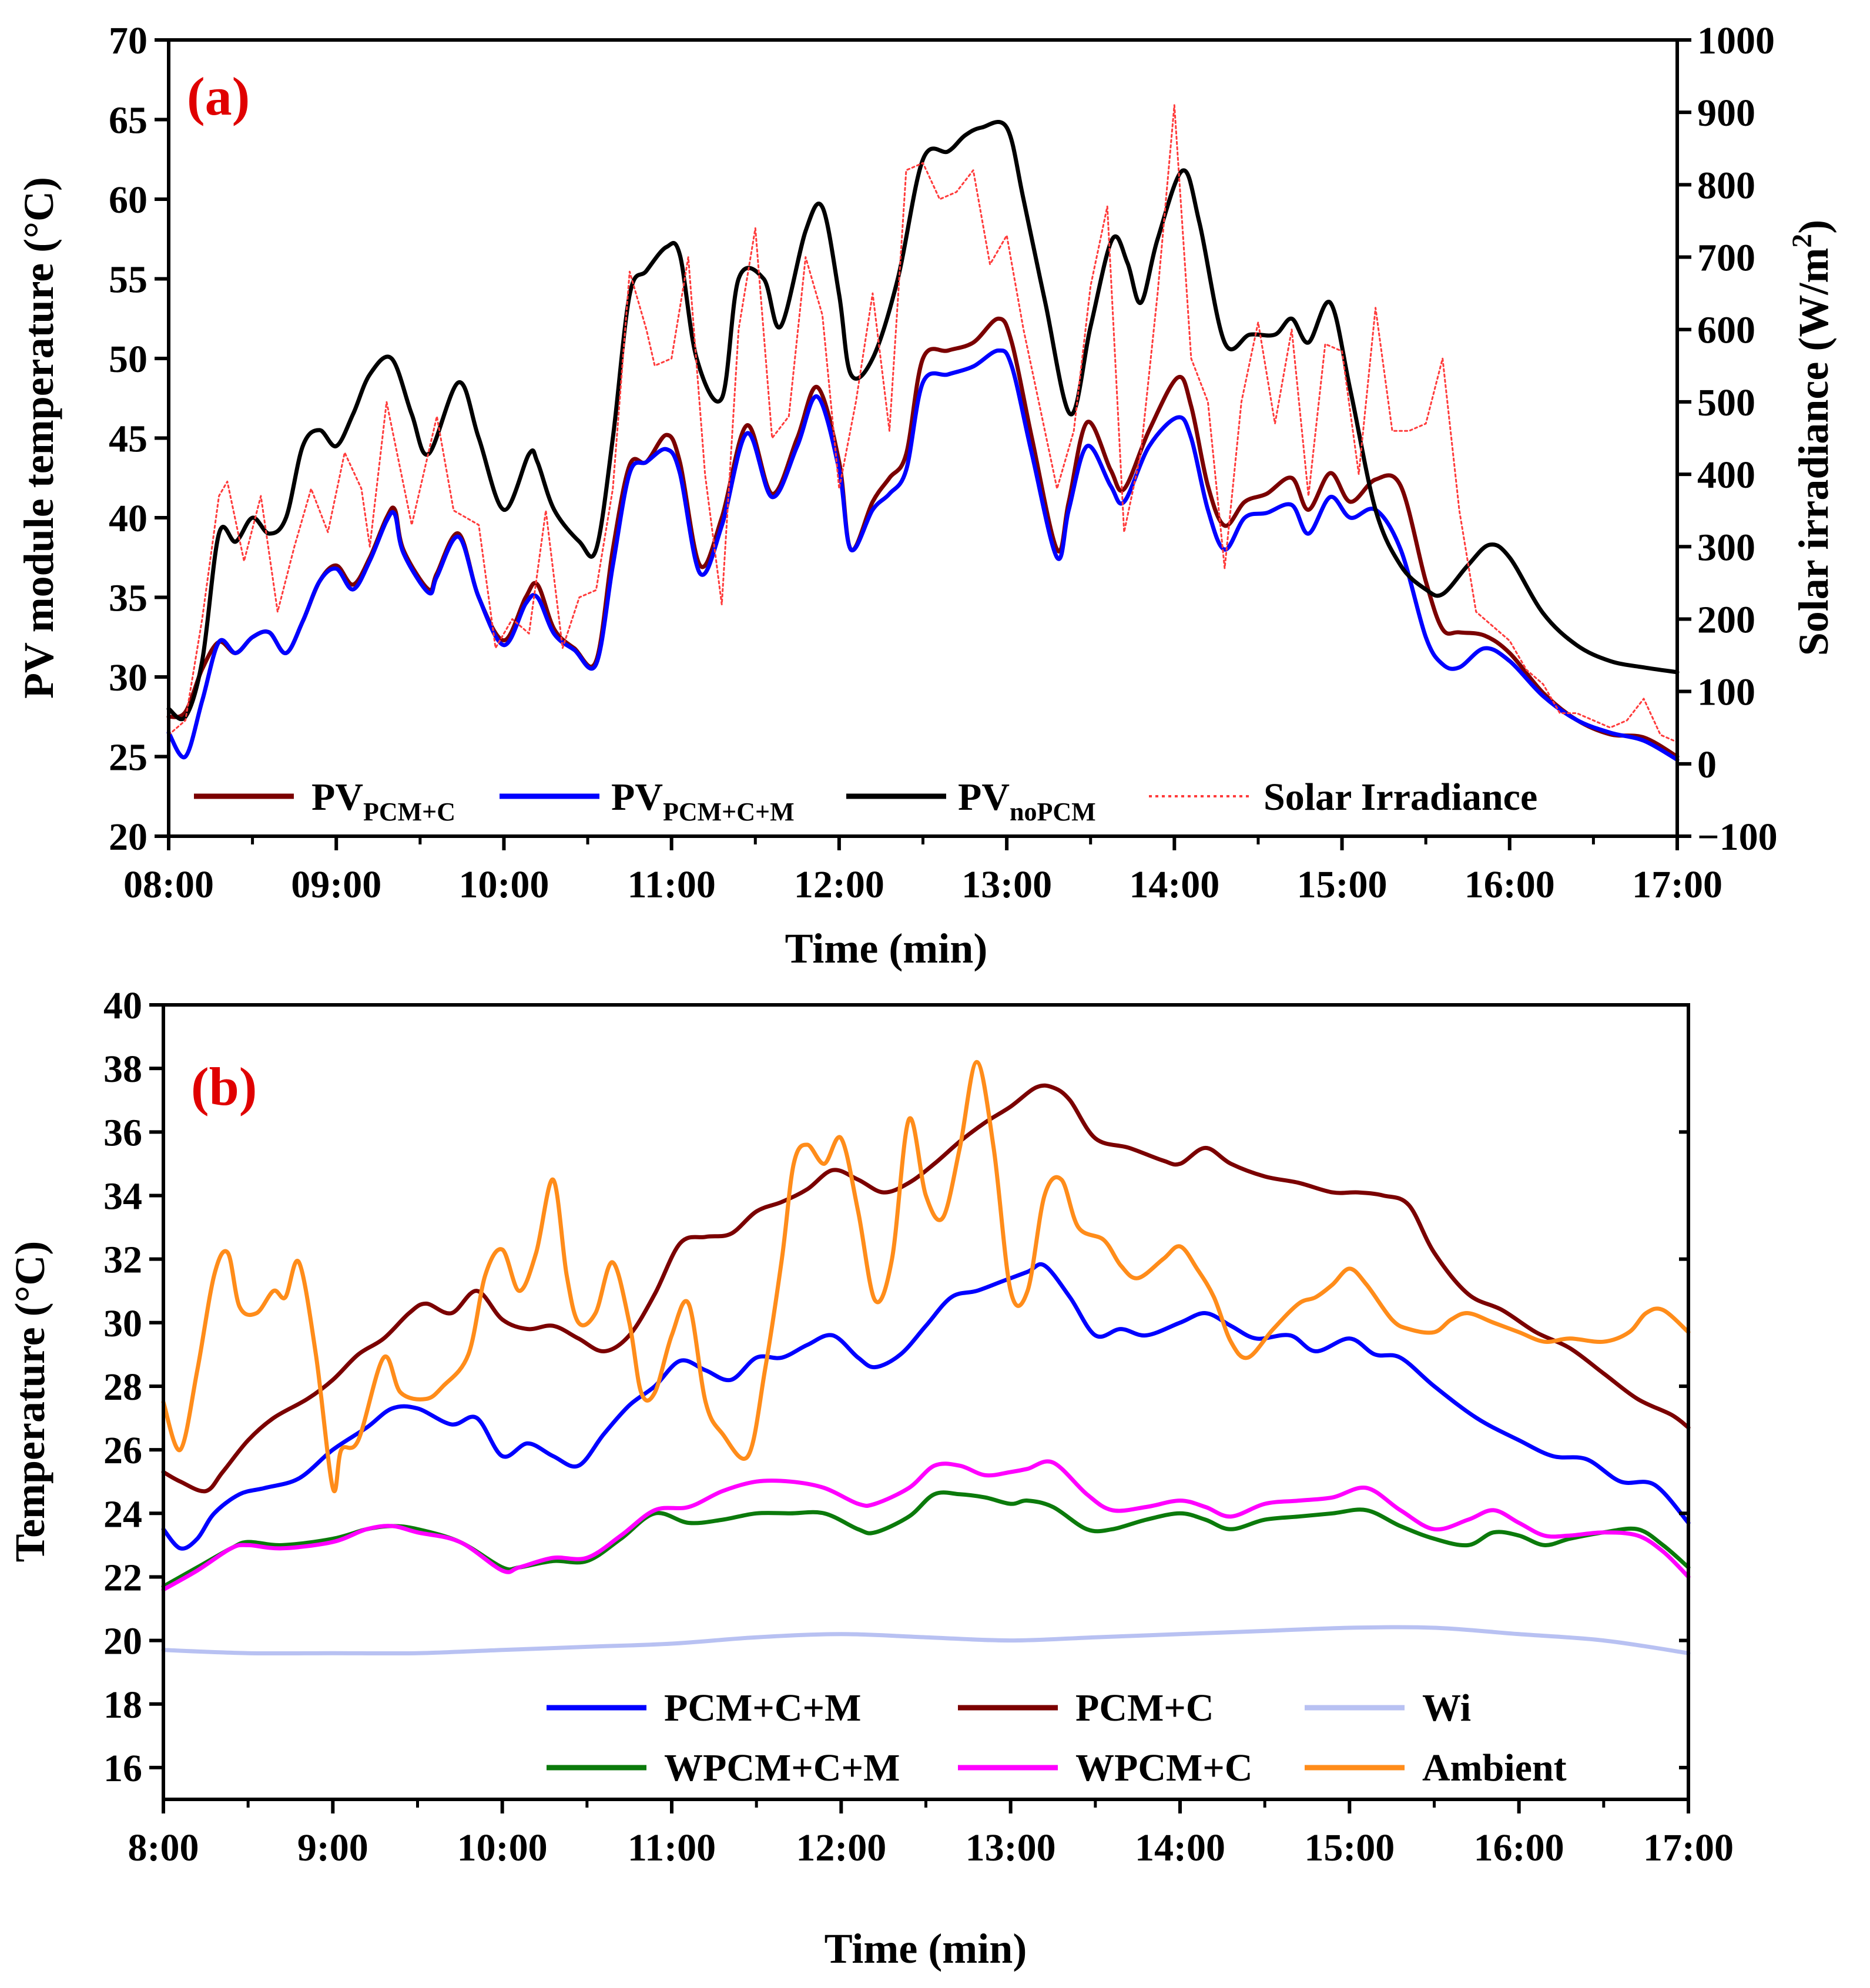 The width and height of the screenshot is (1870, 1988). Describe the element at coordinates (1726, 185) in the screenshot. I see `panel-a-y2-tick-label: 800` at that location.